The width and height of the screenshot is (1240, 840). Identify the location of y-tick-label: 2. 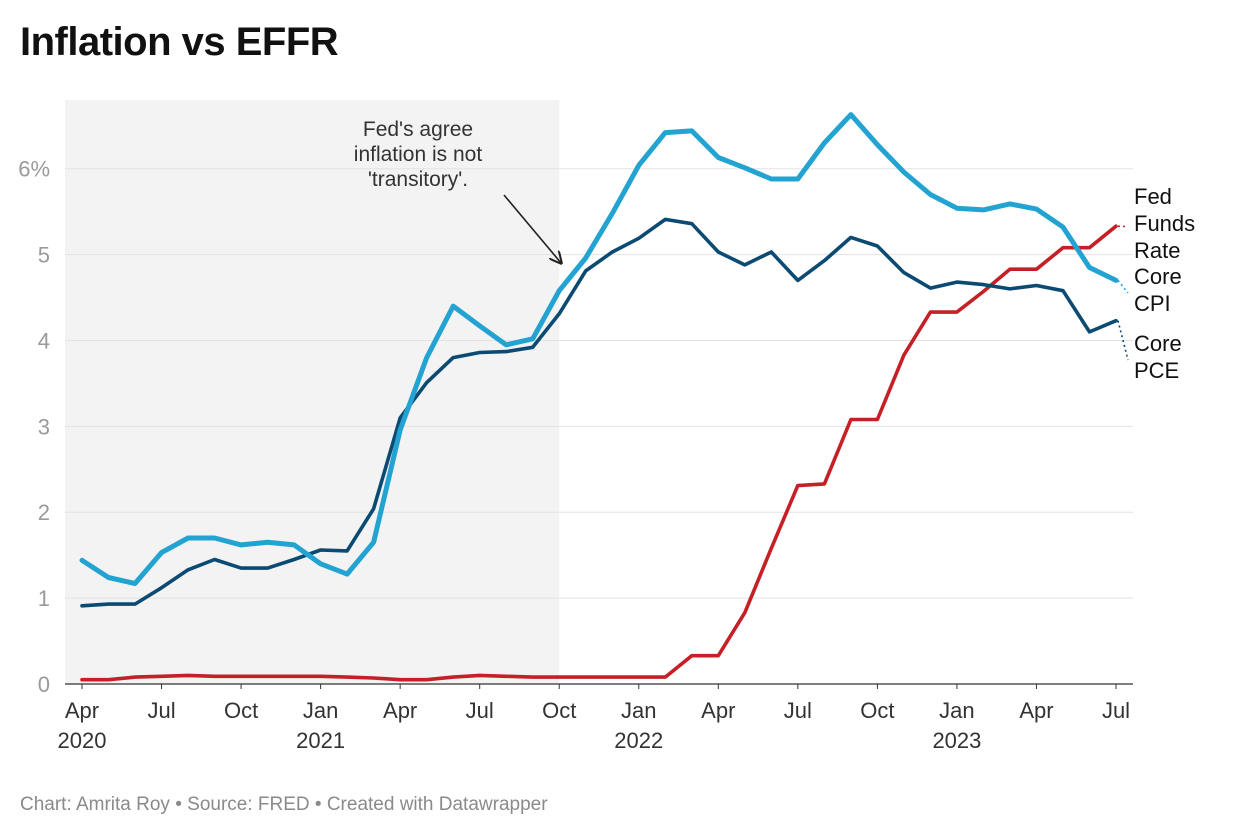
(44, 512).